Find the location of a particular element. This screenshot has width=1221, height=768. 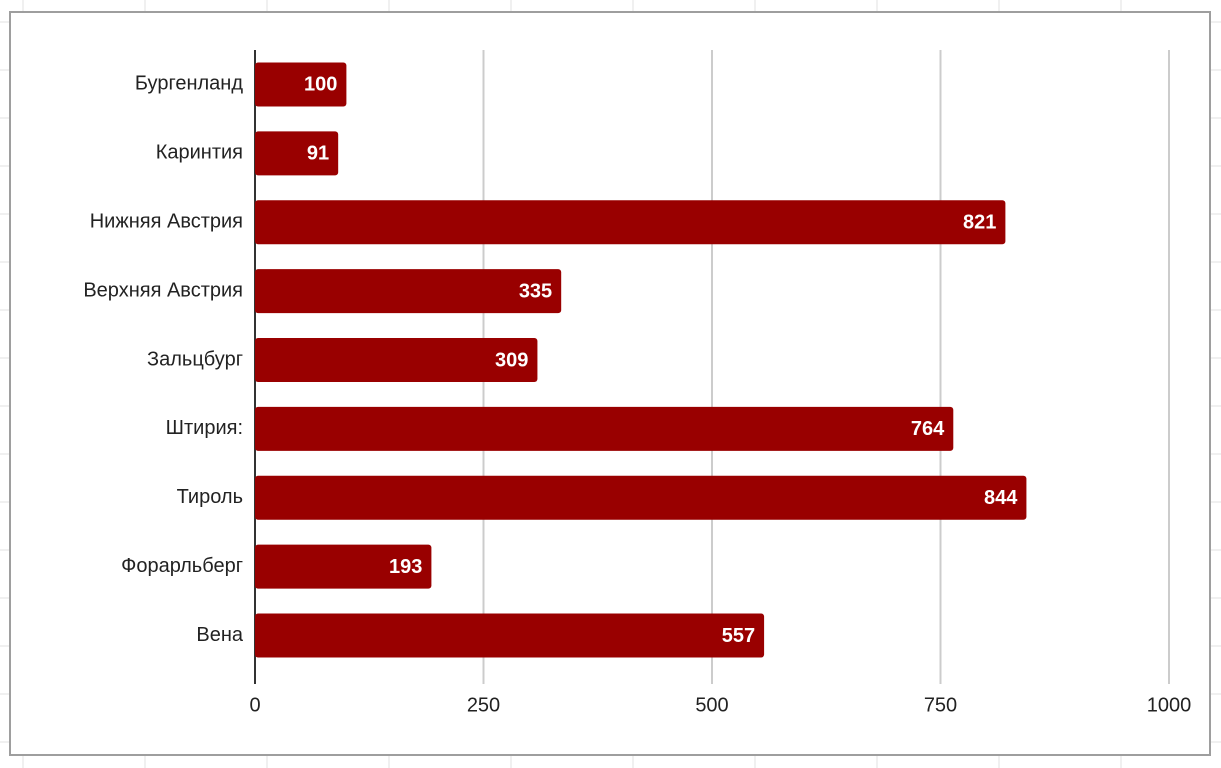

y-tick-label: Верхняя Австрия is located at coordinates (163, 290).